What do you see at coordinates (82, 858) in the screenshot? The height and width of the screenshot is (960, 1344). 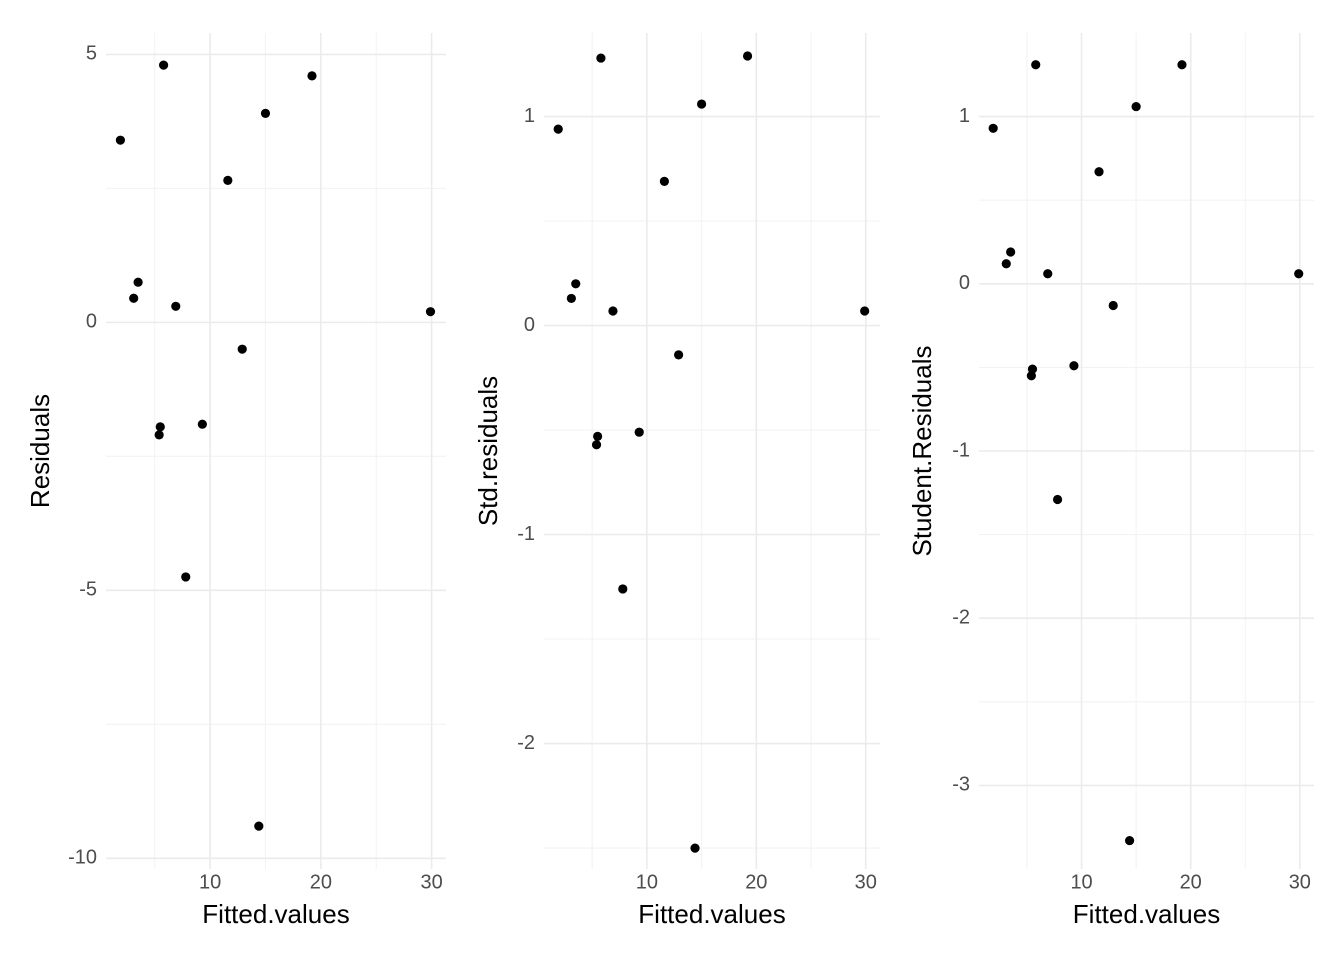 I see `y-tick-label: -10` at bounding box center [82, 858].